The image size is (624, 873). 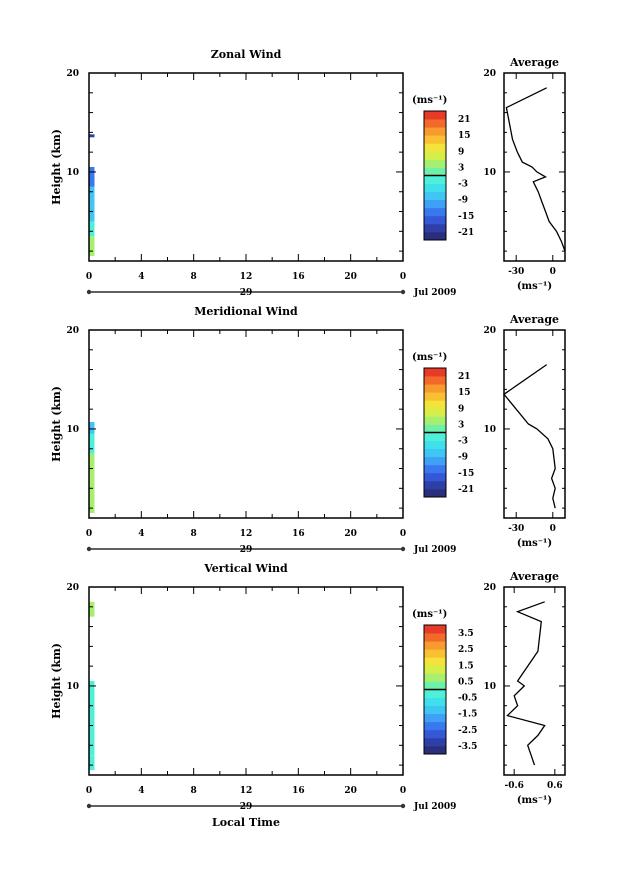 What do you see at coordinates (466, 634) in the screenshot?
I see `colorbar-tick-label: 3.5` at bounding box center [466, 634].